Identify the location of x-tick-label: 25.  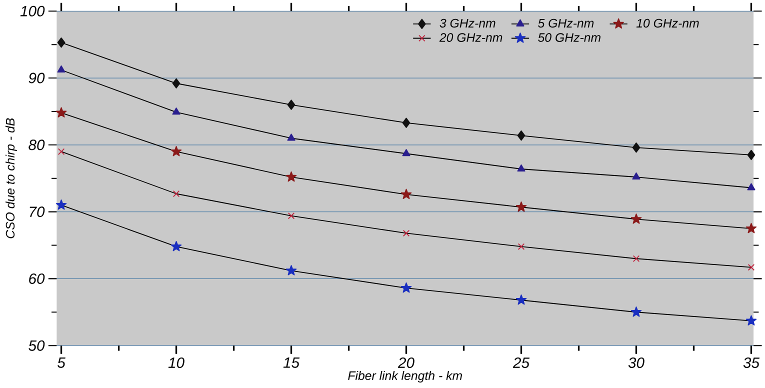
(521, 362).